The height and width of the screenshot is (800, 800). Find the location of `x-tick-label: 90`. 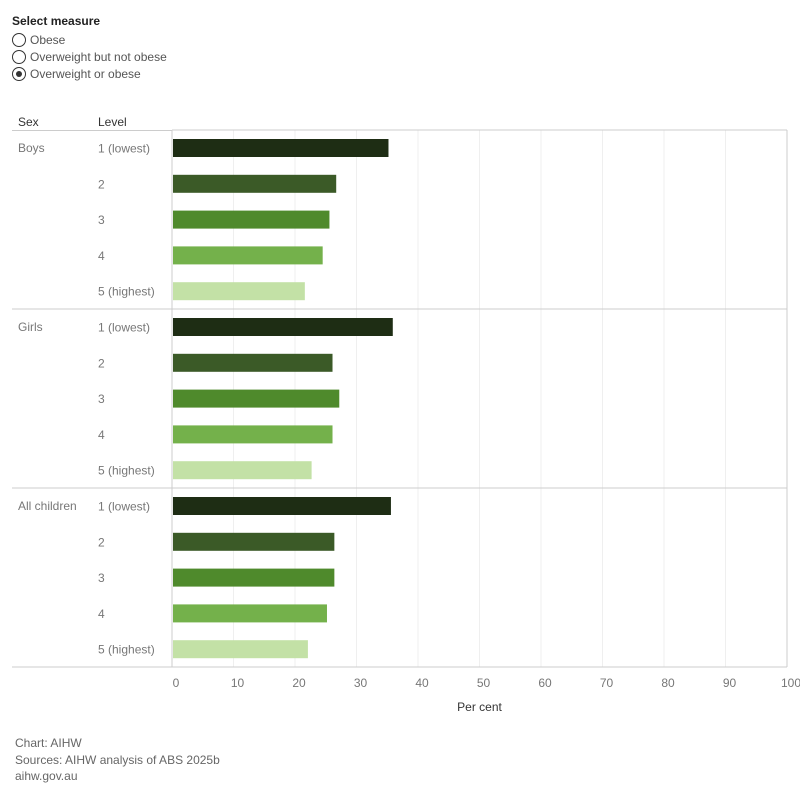

x-tick-label: 90 is located at coordinates (730, 683).